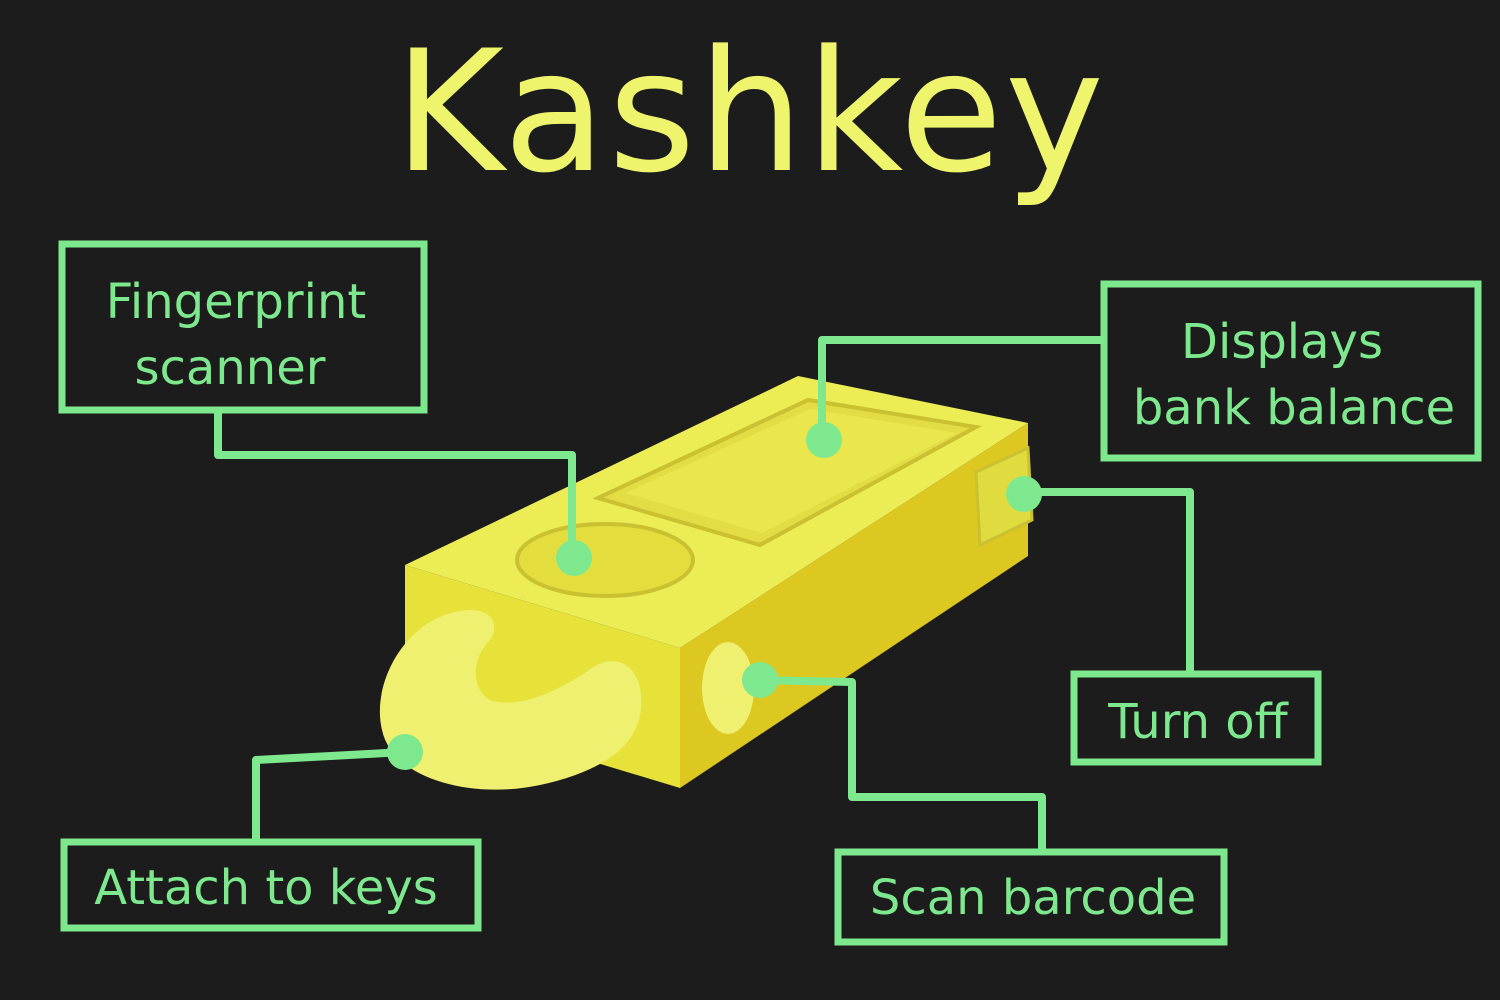  Describe the element at coordinates (230, 368) in the screenshot. I see `label-fingerprint-line2: scanner` at that location.